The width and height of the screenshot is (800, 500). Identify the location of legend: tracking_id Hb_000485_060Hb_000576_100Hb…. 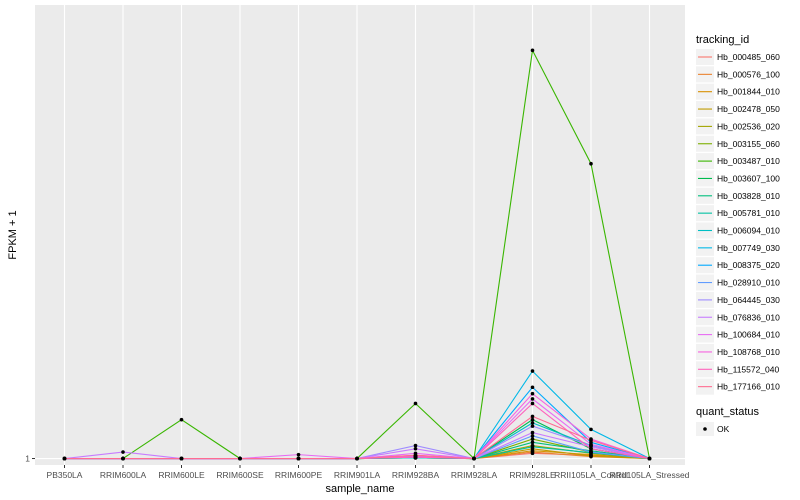
(738, 235).